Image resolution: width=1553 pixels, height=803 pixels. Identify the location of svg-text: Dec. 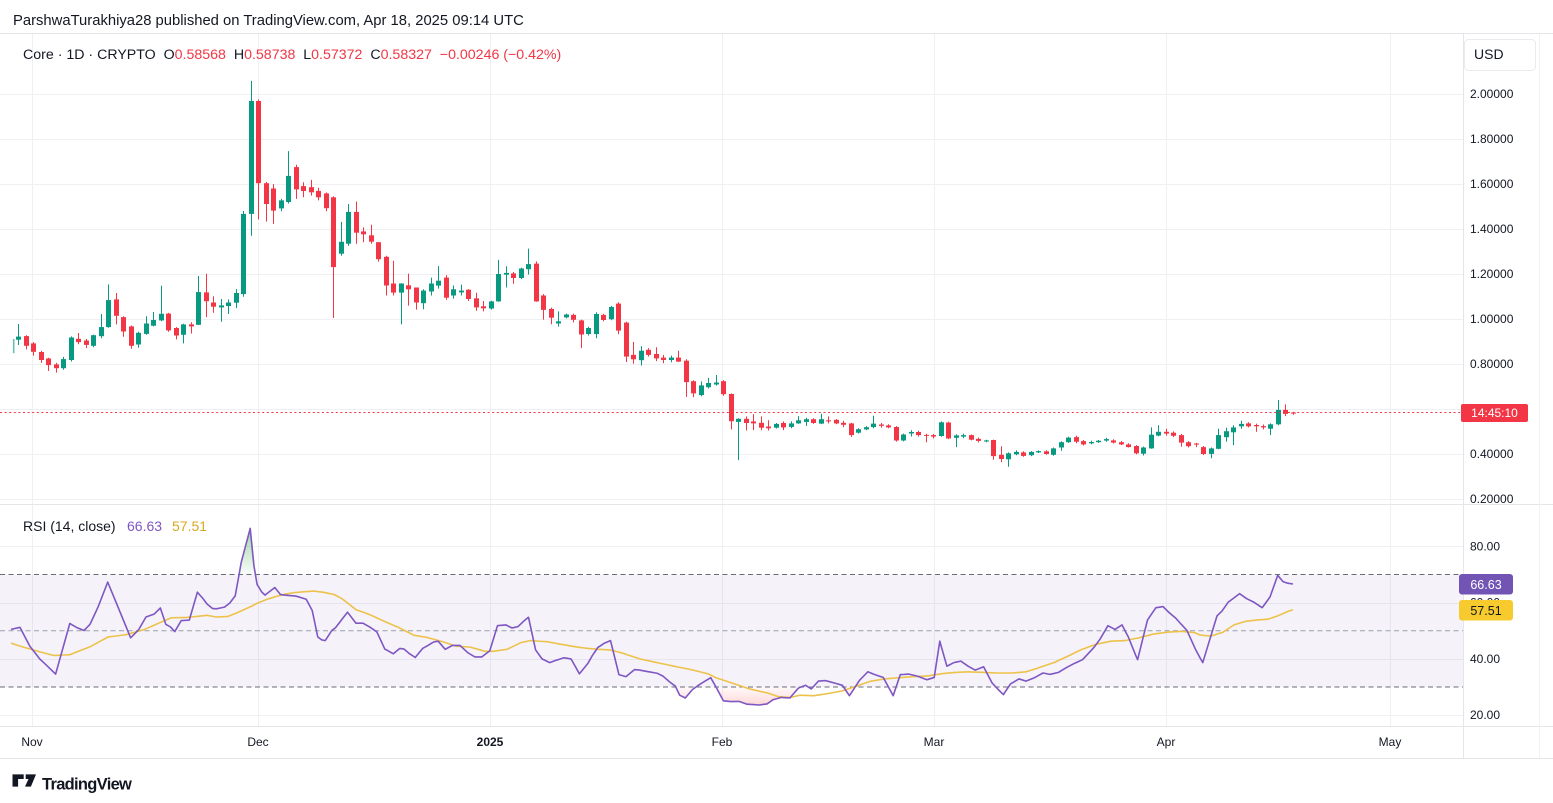
(257, 742).